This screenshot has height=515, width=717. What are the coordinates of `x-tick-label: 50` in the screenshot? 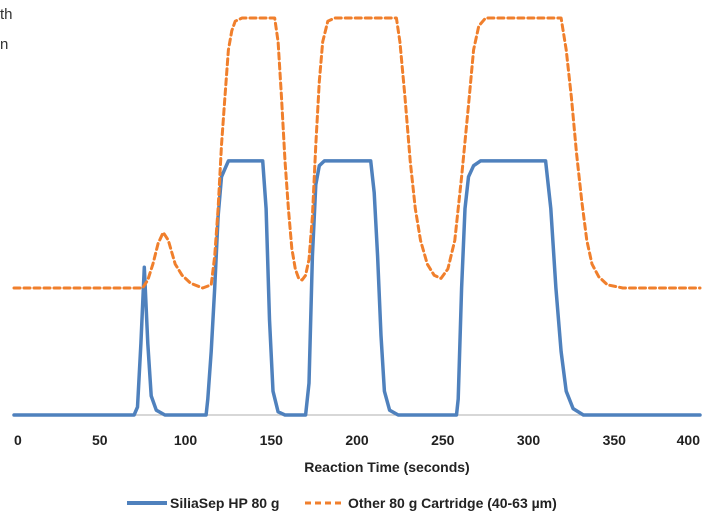 It's located at (100, 440).